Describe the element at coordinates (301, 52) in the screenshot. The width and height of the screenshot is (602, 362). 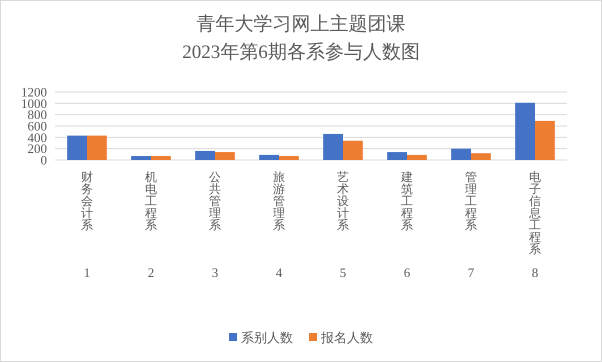
I see `chart-subtitle: 2023年第6期各系参与人数图` at that location.